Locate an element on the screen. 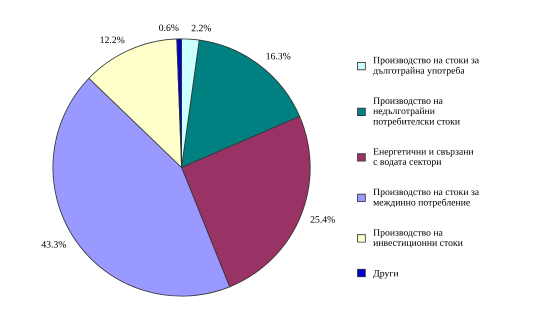  data-label: 0.6% is located at coordinates (169, 28).